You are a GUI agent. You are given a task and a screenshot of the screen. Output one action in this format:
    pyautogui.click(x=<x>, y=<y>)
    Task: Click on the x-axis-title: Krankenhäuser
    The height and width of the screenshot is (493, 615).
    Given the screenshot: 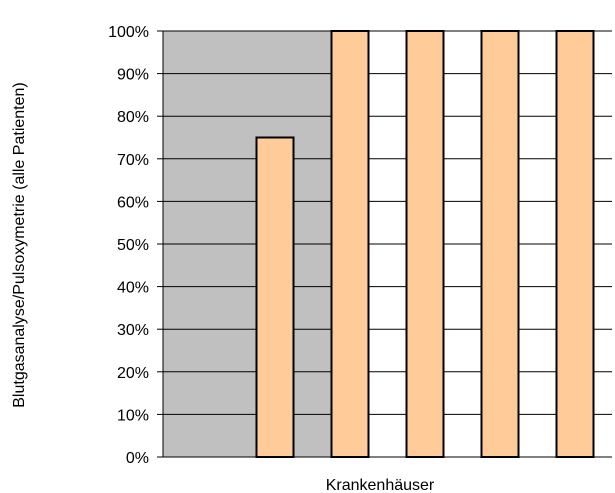 What is the action you would take?
    pyautogui.click(x=380, y=485)
    